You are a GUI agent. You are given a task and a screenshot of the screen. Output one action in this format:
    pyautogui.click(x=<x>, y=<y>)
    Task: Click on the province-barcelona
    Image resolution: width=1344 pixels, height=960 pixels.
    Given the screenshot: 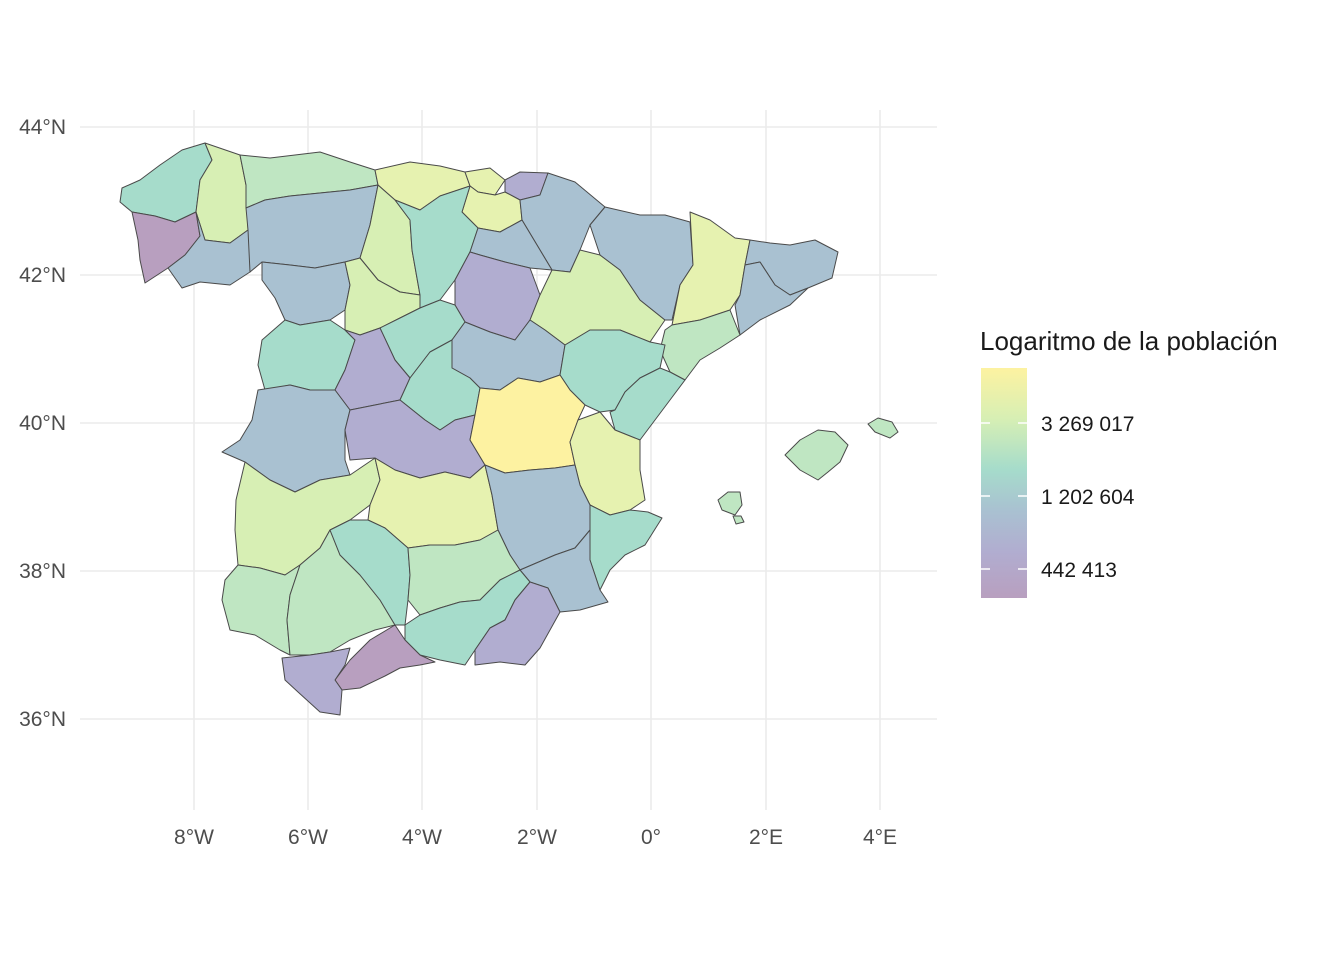 What is the action you would take?
    pyautogui.click(x=771, y=298)
    